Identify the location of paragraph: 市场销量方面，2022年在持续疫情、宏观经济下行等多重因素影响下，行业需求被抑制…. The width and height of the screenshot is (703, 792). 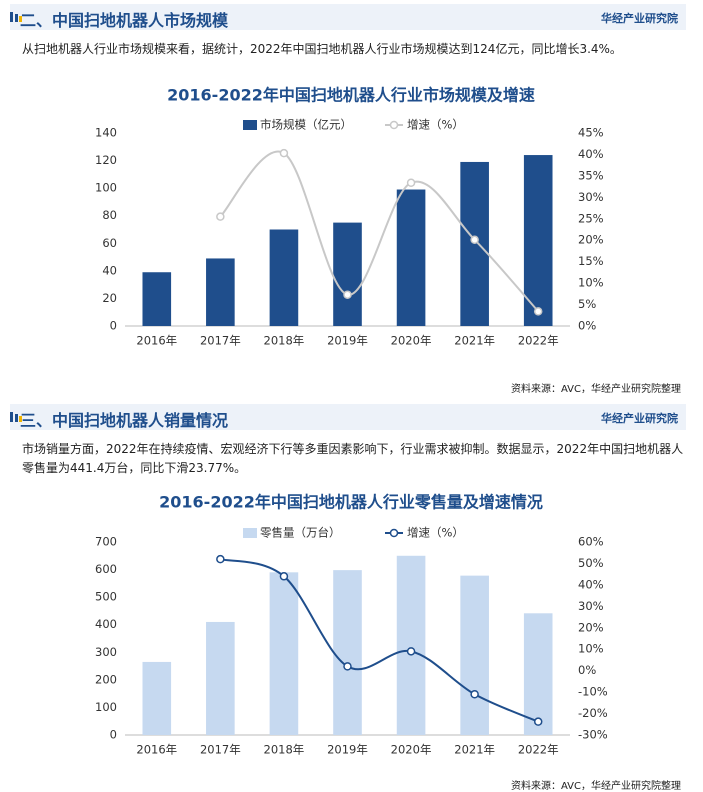
(353, 458).